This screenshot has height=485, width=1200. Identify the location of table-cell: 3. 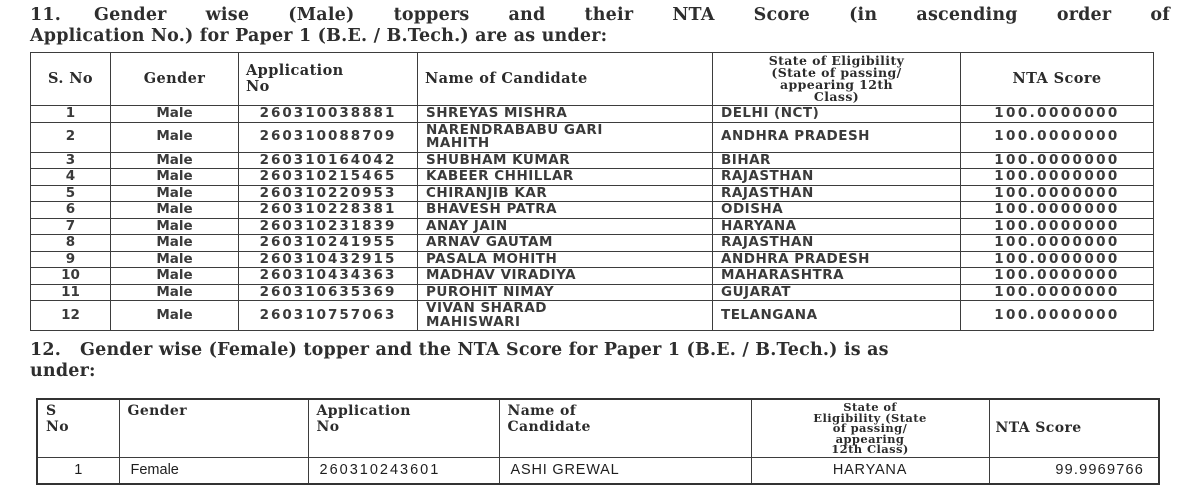
(70, 160).